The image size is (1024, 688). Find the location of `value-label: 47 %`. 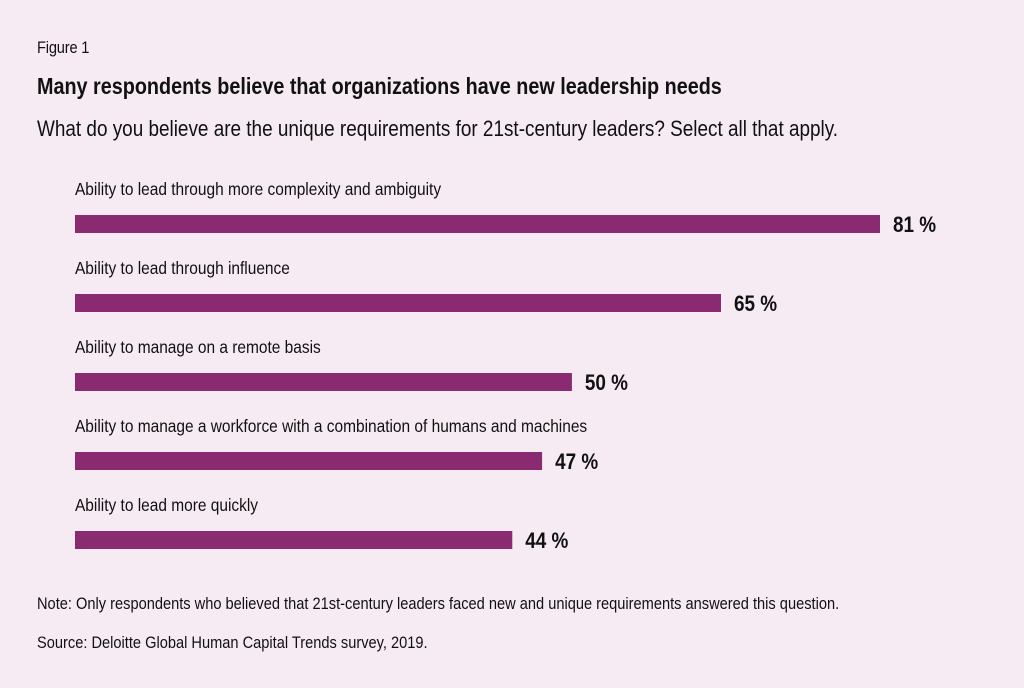

value-label: 47 % is located at coordinates (576, 462).